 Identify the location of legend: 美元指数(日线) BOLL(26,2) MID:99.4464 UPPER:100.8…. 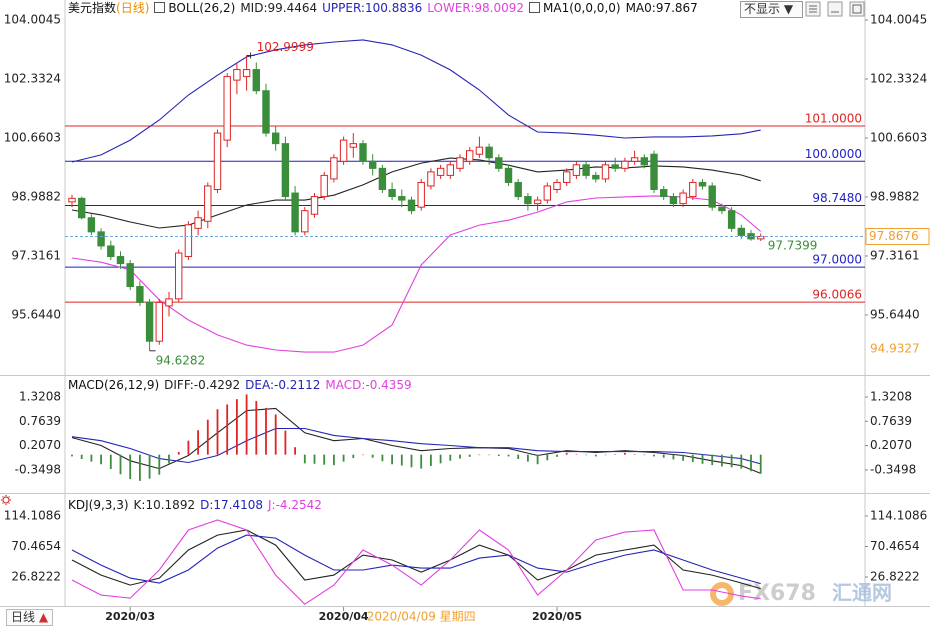
(385, 8).